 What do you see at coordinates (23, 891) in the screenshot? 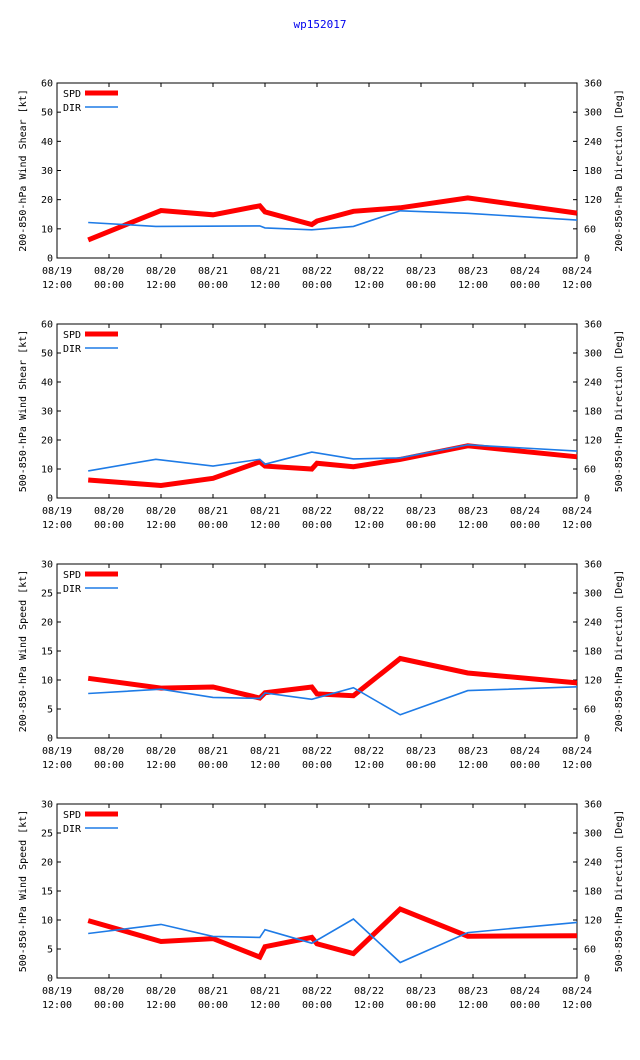
I see `y-axis-label: 500-850-hPa Wind Speed [kt]` at bounding box center [23, 891].